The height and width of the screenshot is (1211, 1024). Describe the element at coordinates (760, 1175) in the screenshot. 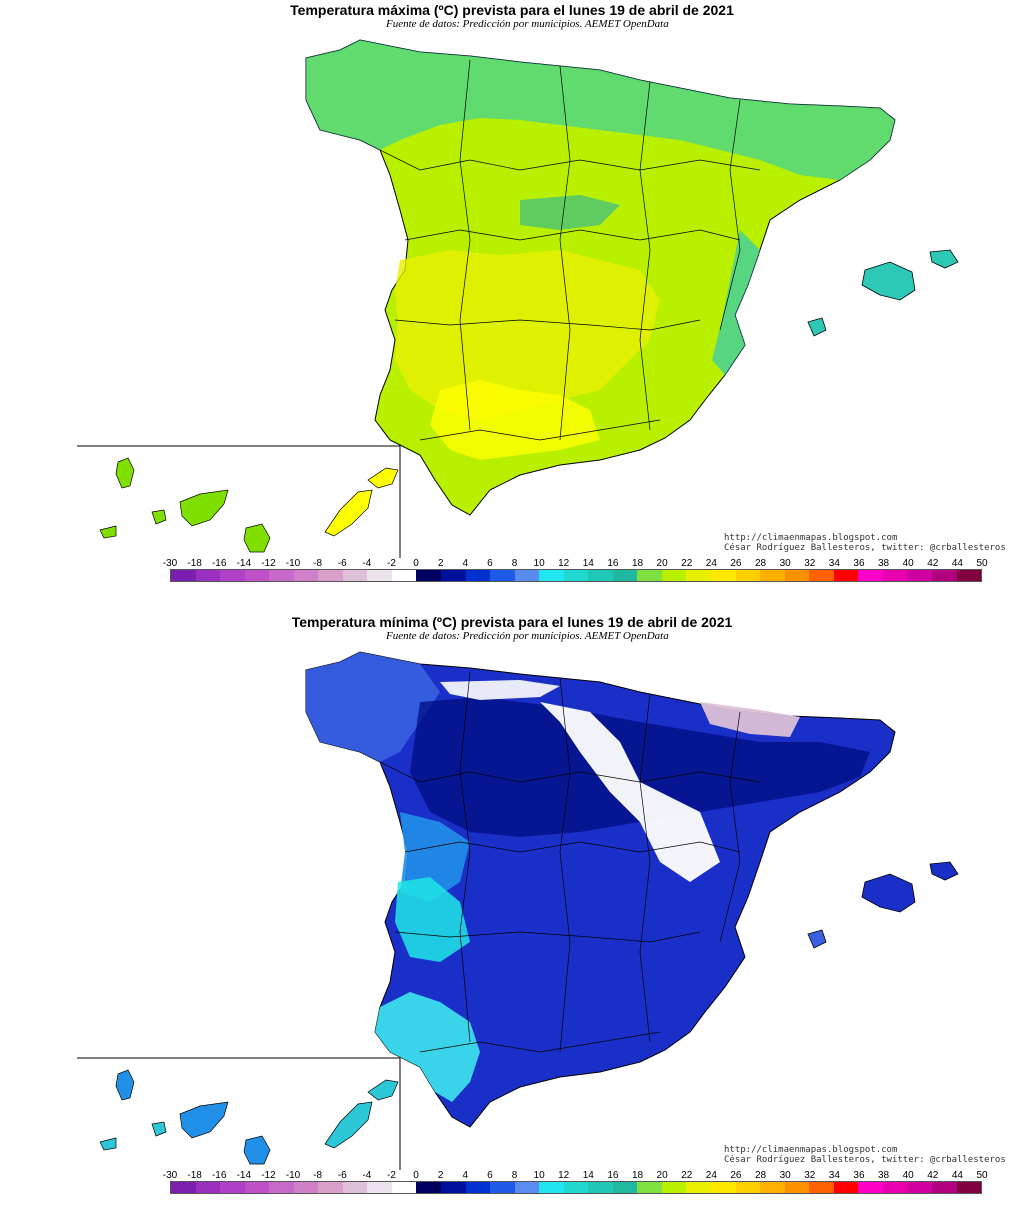

I see `legend-tick-label: 28` at that location.